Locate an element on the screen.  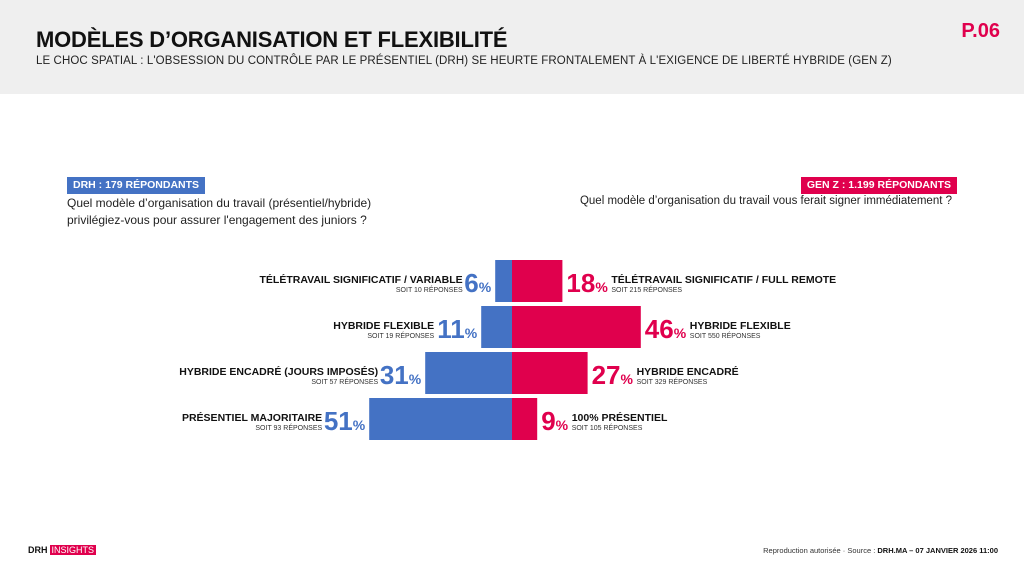
genz-label-3: HYBRIDE ENCADRÉ is located at coordinates (688, 371).